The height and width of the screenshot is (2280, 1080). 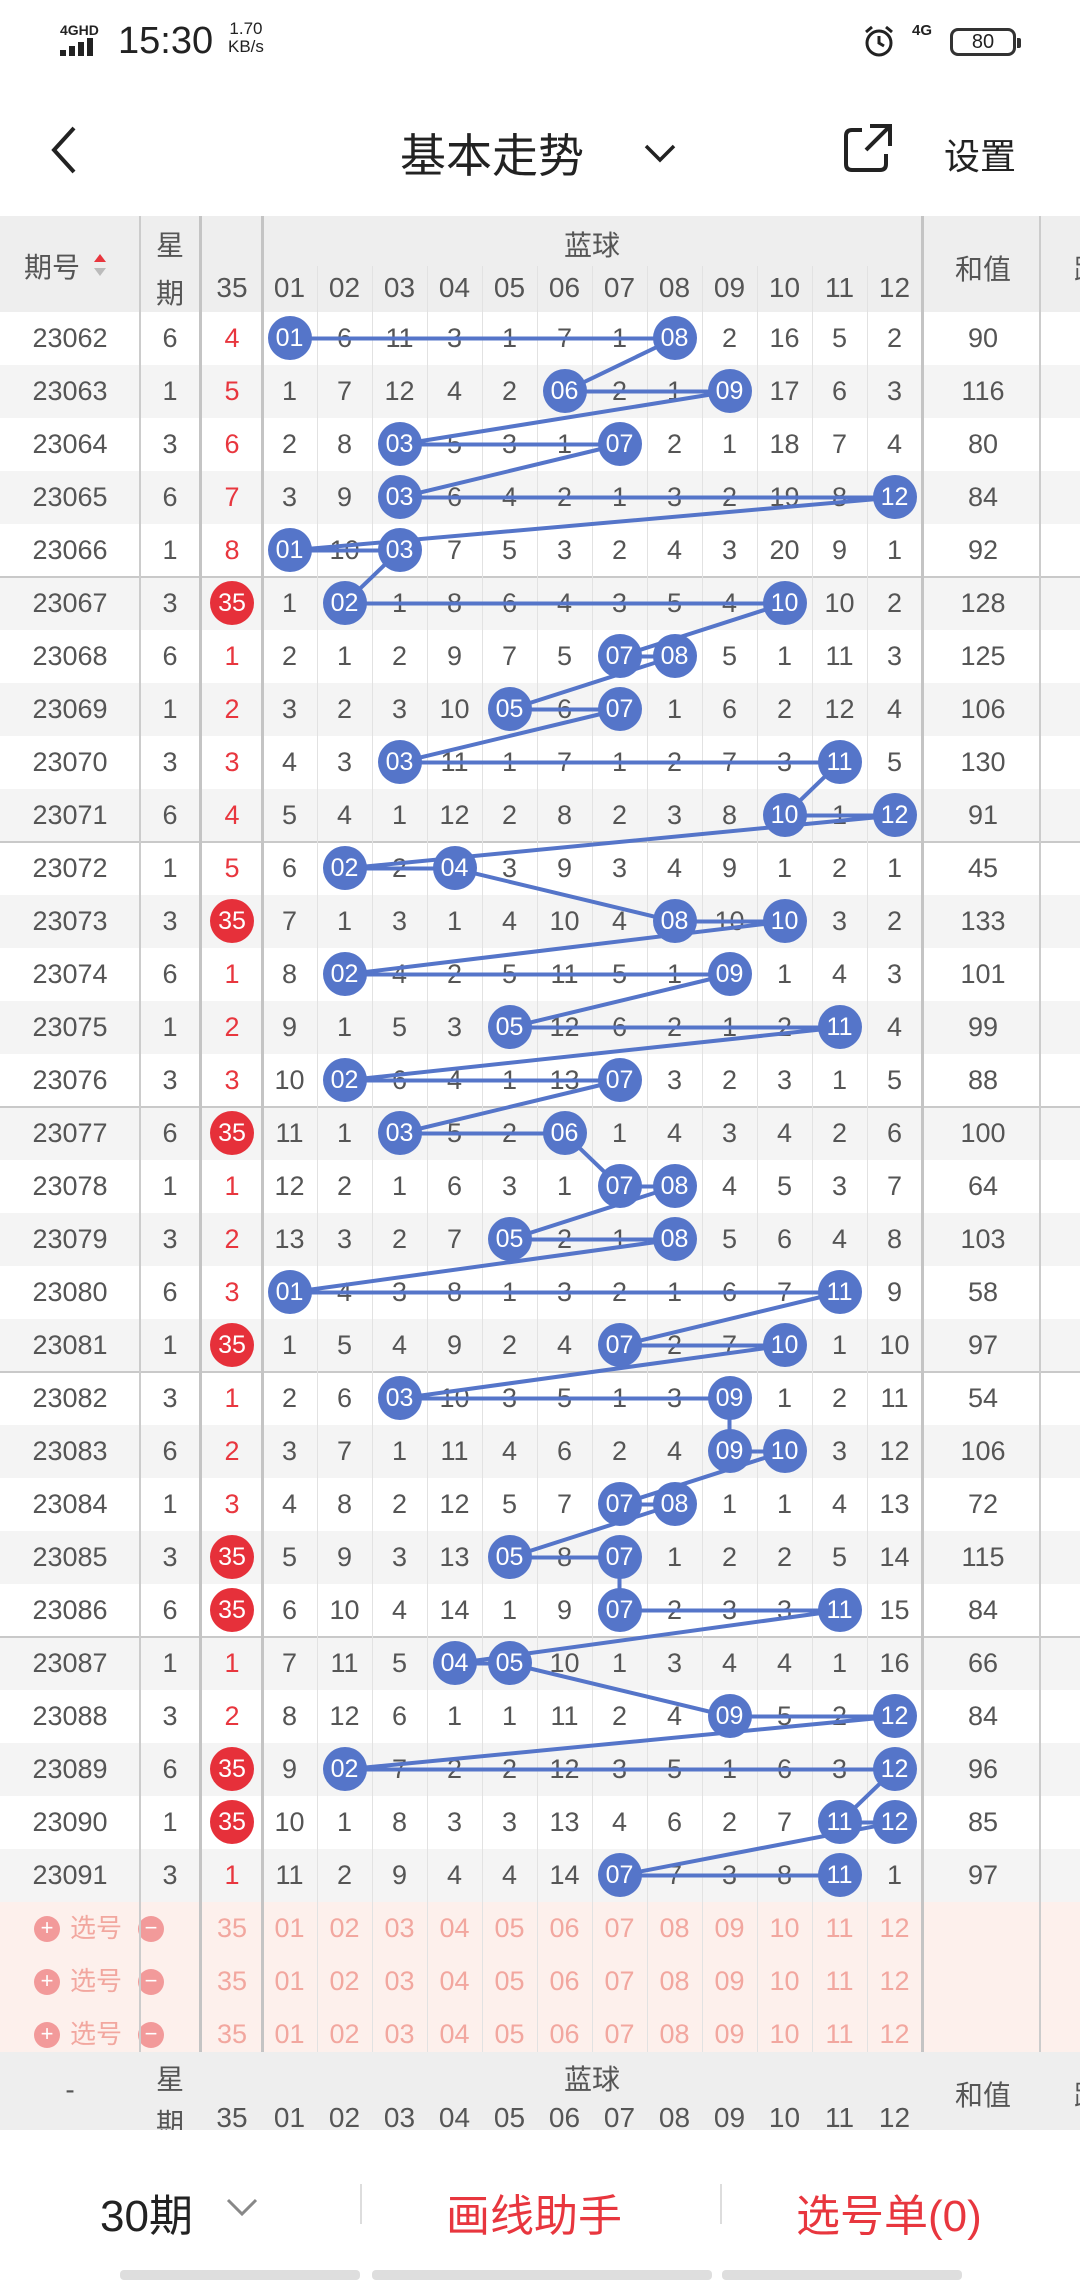 What do you see at coordinates (540, 1716) in the screenshot?
I see `table-row: 23088 3 2 8 12 6 1 1 11 2 4 09 5 2 12 84` at bounding box center [540, 1716].